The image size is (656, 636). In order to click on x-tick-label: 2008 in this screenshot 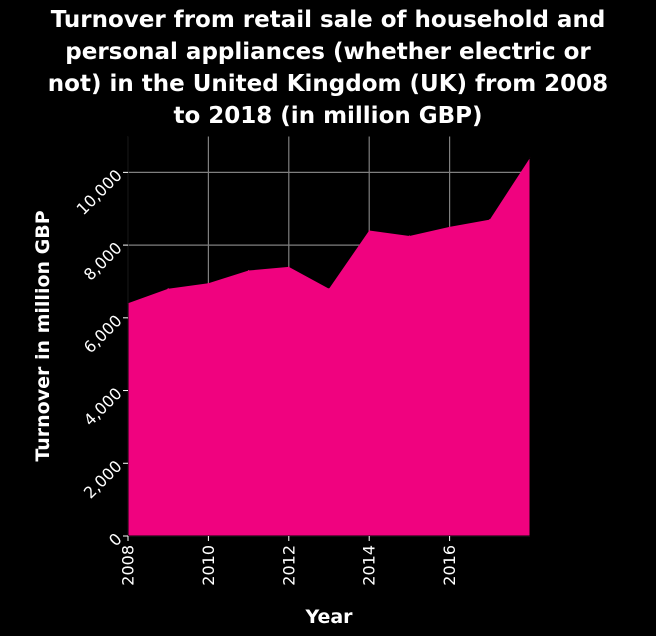, I will do `click(128, 565)`.